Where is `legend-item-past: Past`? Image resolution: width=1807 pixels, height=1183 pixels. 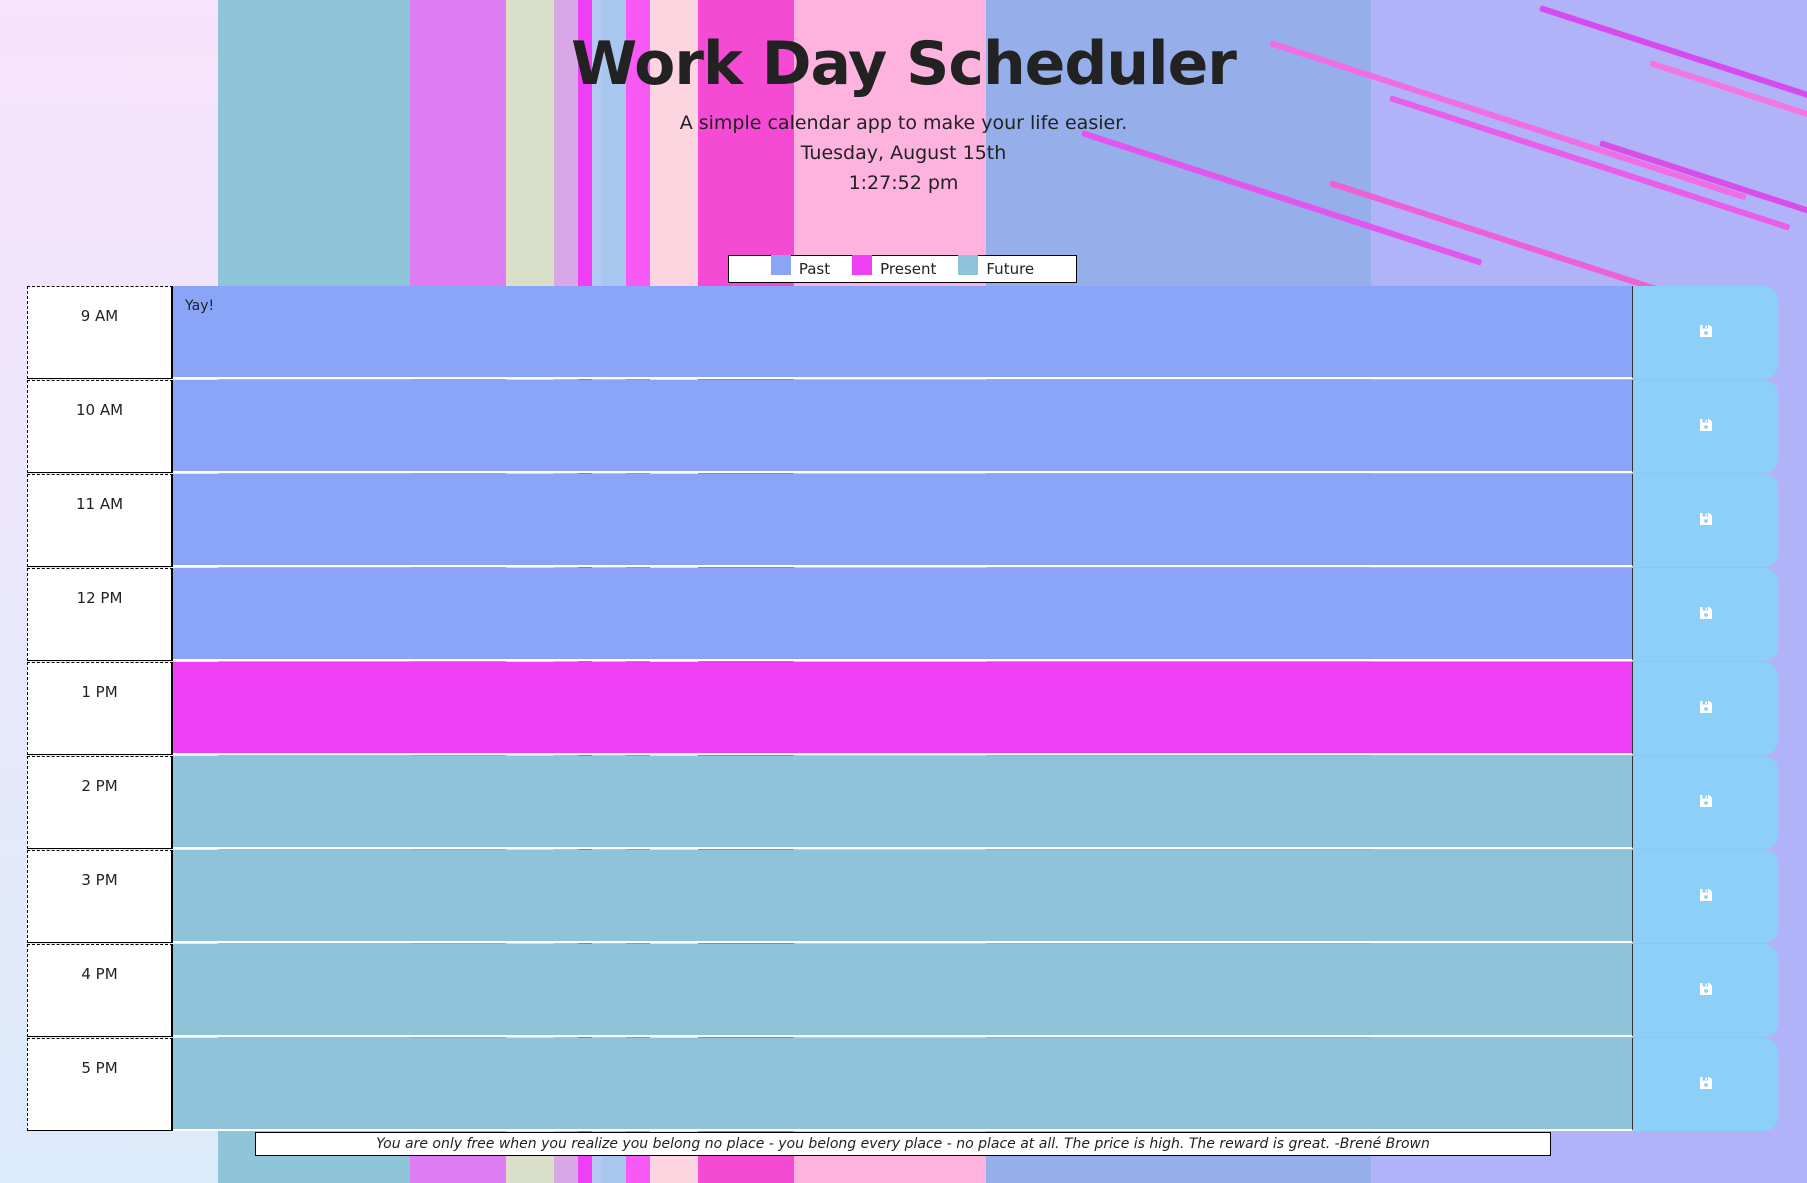 legend-item-past: Past is located at coordinates (800, 266).